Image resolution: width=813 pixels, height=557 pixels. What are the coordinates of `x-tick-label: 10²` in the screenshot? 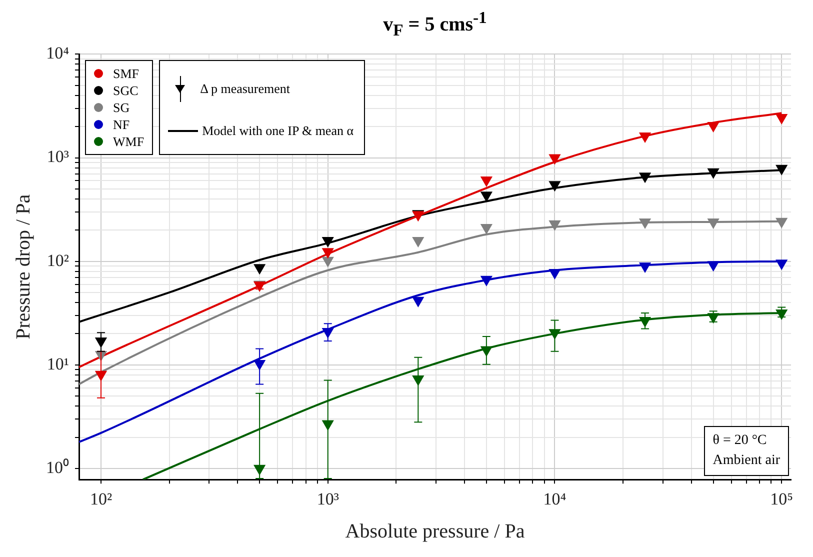 It's located at (101, 498).